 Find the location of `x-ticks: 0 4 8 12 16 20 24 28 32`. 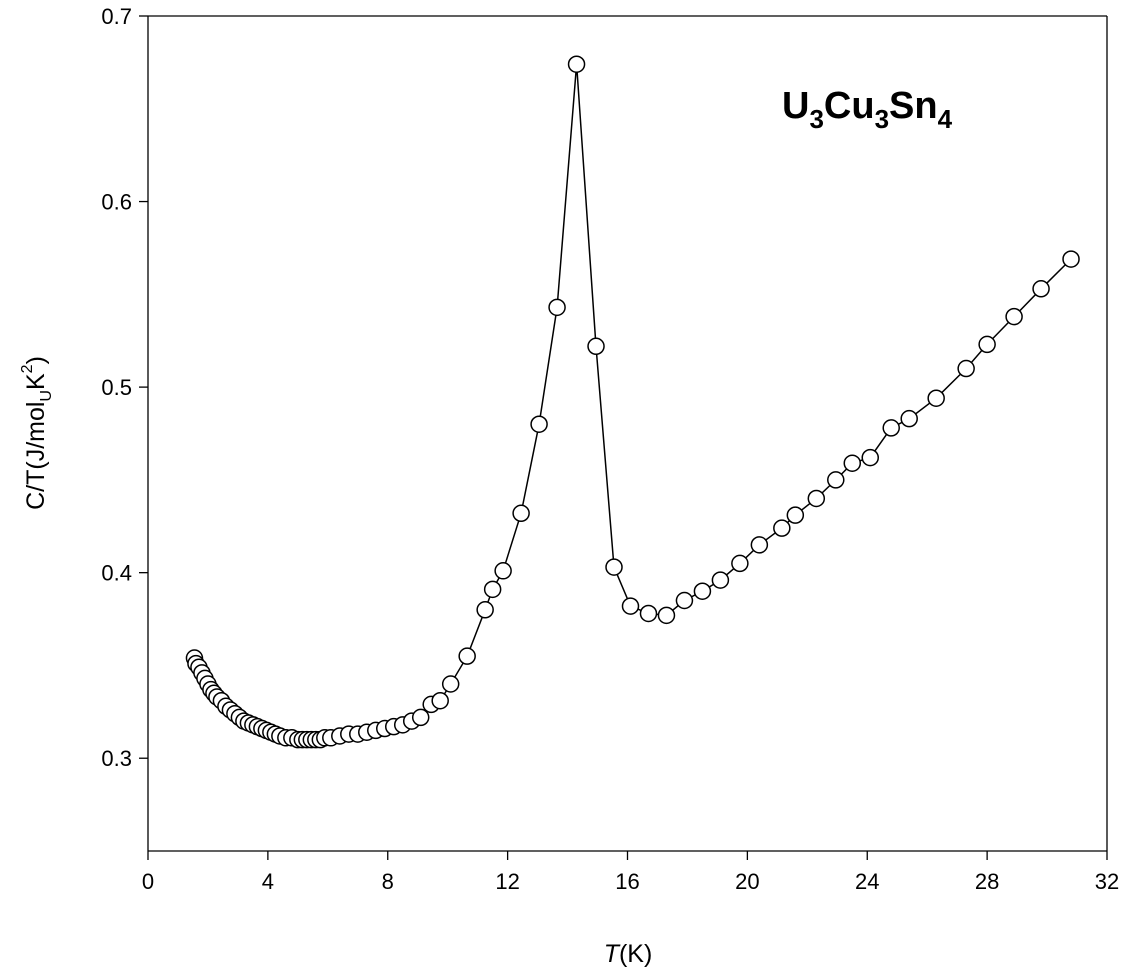

x-ticks: 0 4 8 12 16 20 24 28 32 is located at coordinates (630, 872).